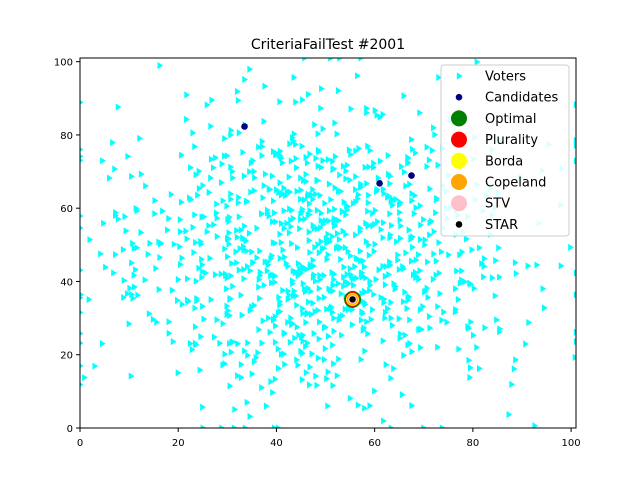 The height and width of the screenshot is (480, 640). Describe the element at coordinates (459, 97) in the screenshot. I see `legend-marker-candidates` at that location.